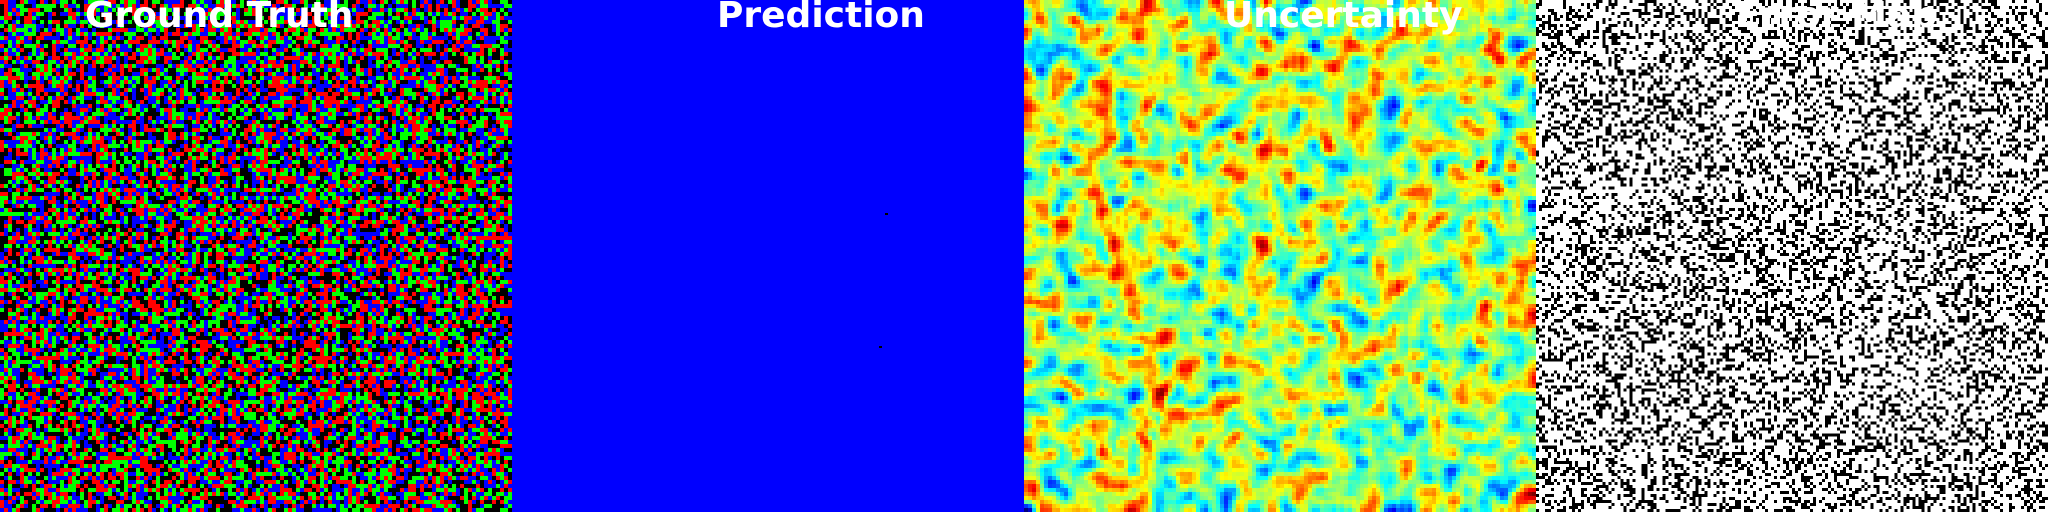 The height and width of the screenshot is (512, 2048). Describe the element at coordinates (1837, 18) in the screenshot. I see `error-map-title: Error Map` at that location.